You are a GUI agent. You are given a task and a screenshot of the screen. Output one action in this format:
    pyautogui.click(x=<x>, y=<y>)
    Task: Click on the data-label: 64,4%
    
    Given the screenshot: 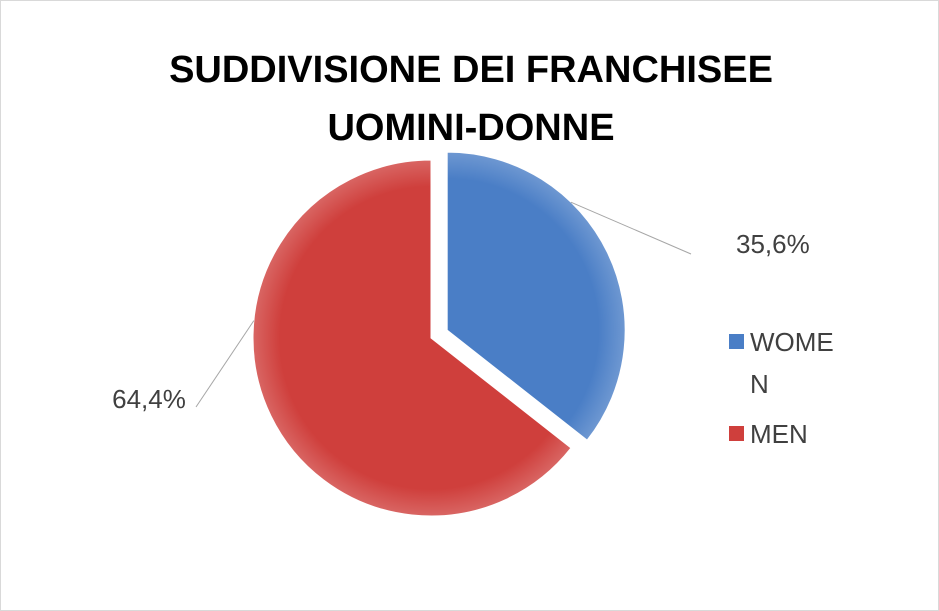 What is the action you would take?
    pyautogui.click(x=149, y=399)
    